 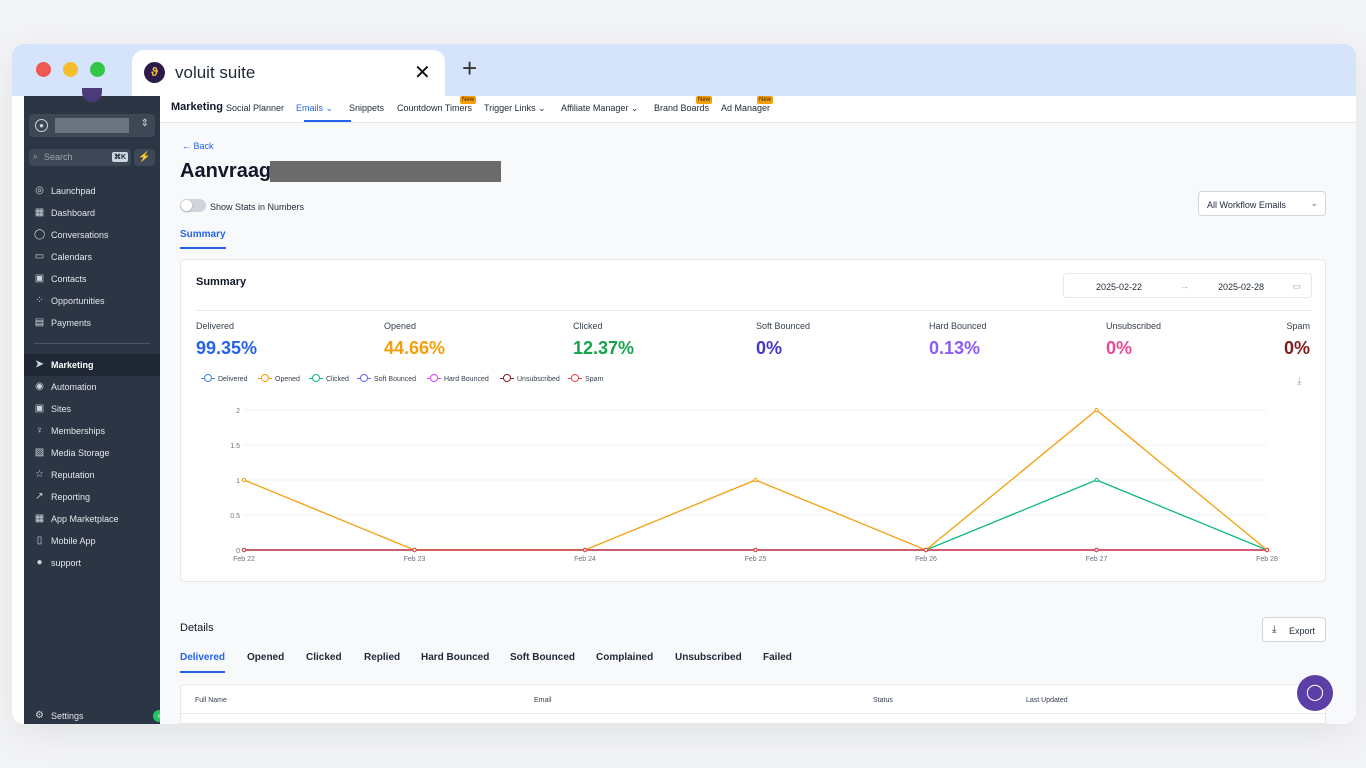 I want to click on tab-unsubscribed: Unsubscribed, so click(x=708, y=657).